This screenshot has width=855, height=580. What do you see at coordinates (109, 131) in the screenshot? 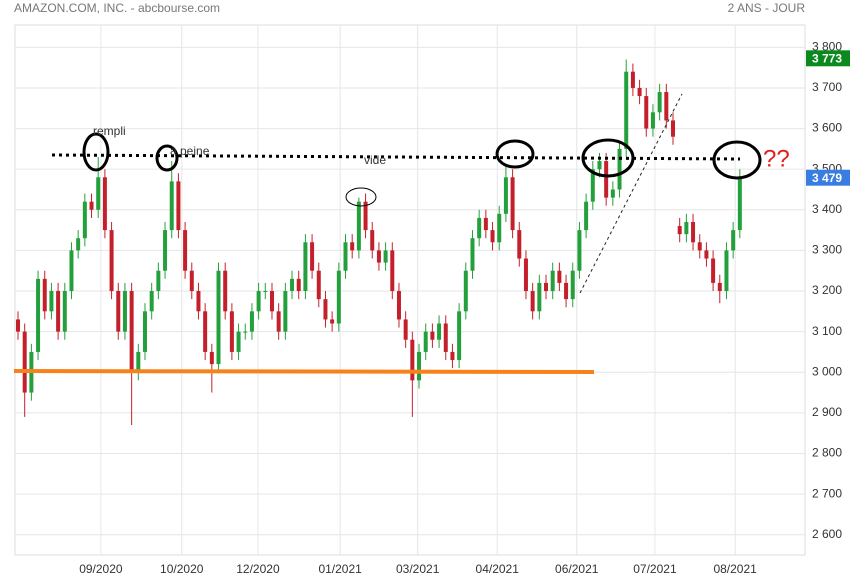
I see `annotation: rempli` at bounding box center [109, 131].